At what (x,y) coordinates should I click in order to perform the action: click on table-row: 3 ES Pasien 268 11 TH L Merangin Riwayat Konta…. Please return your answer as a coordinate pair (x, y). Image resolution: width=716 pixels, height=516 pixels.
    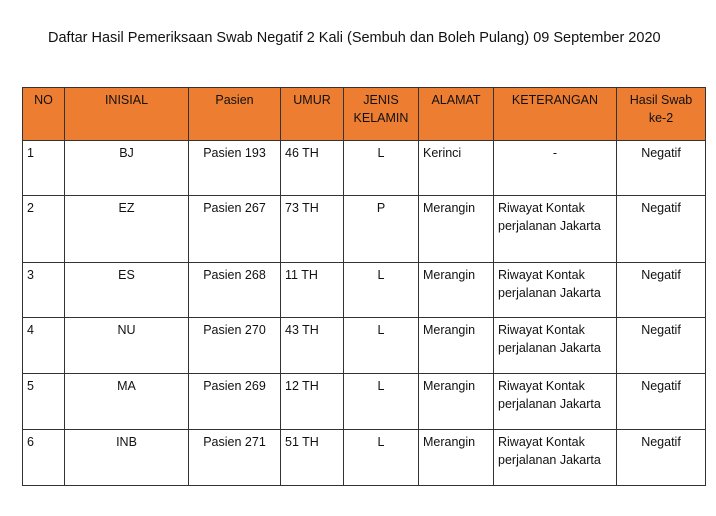
    Looking at the image, I should click on (364, 290).